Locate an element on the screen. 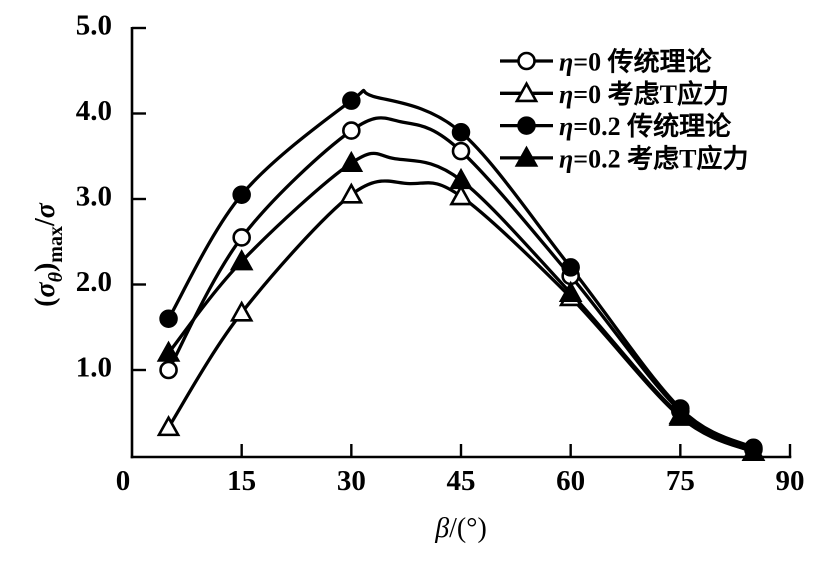  legend-item-eta02-tstress: η=0.2 考虑T应力 is located at coordinates (624, 158).